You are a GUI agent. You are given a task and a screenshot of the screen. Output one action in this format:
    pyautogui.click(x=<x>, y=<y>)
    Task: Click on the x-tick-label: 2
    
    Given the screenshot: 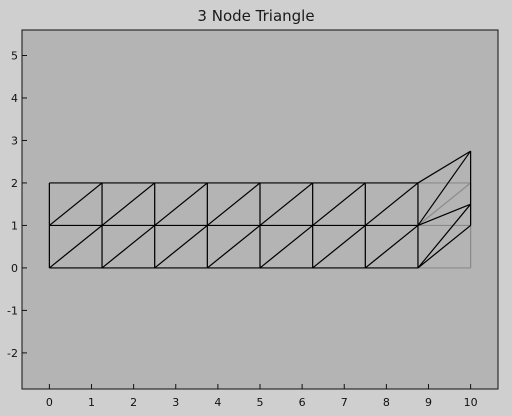 What is the action you would take?
    pyautogui.click(x=133, y=402)
    